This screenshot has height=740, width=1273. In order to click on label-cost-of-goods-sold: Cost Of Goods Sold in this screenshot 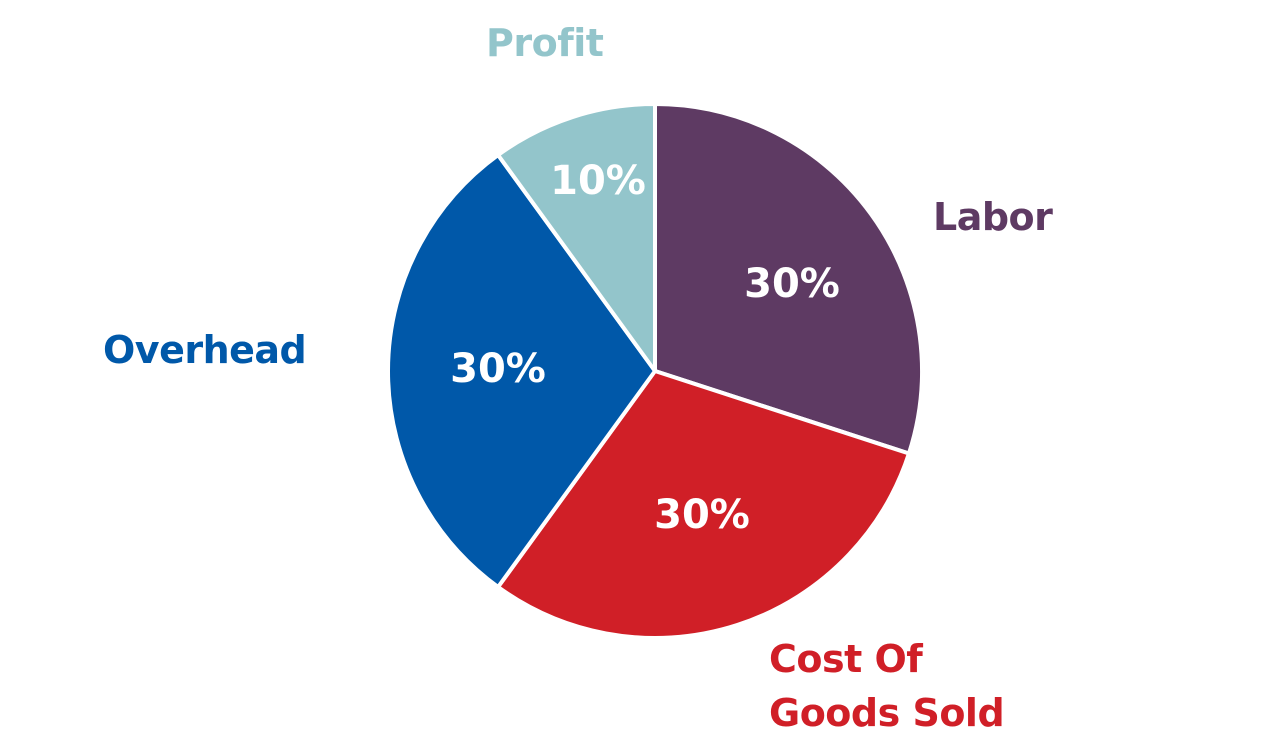, I will do `click(887, 686)`.